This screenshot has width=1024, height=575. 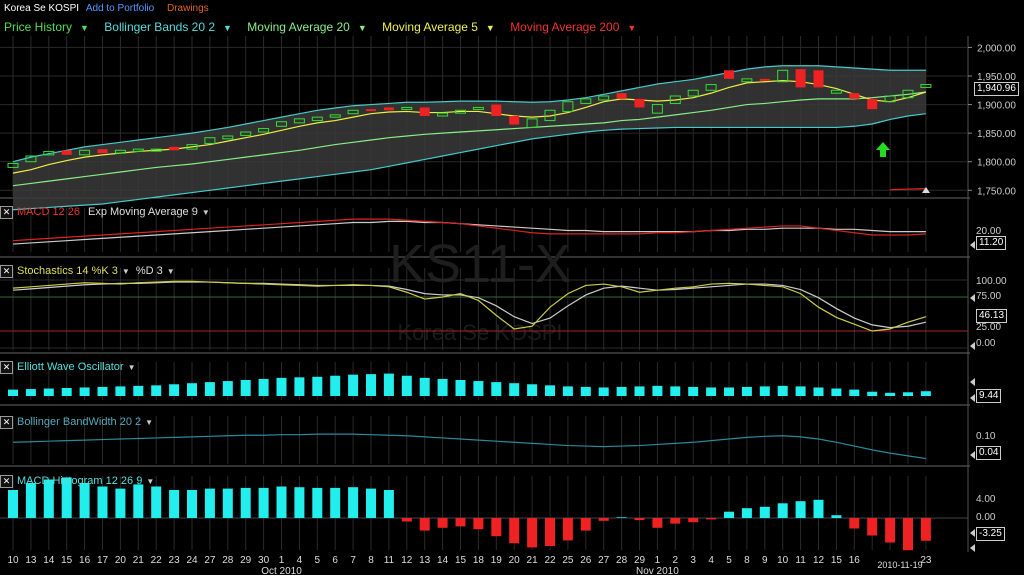 I want to click on ewo-label: Elliott Wave Oscillator, so click(x=70, y=367).